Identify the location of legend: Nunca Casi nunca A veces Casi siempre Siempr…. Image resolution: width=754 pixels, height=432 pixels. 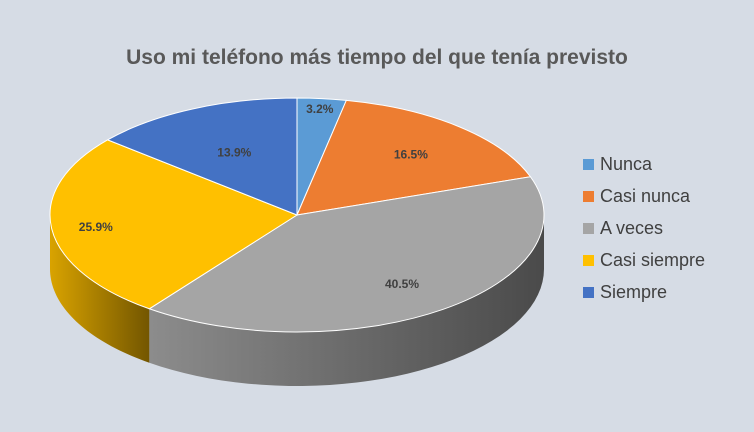
(644, 228).